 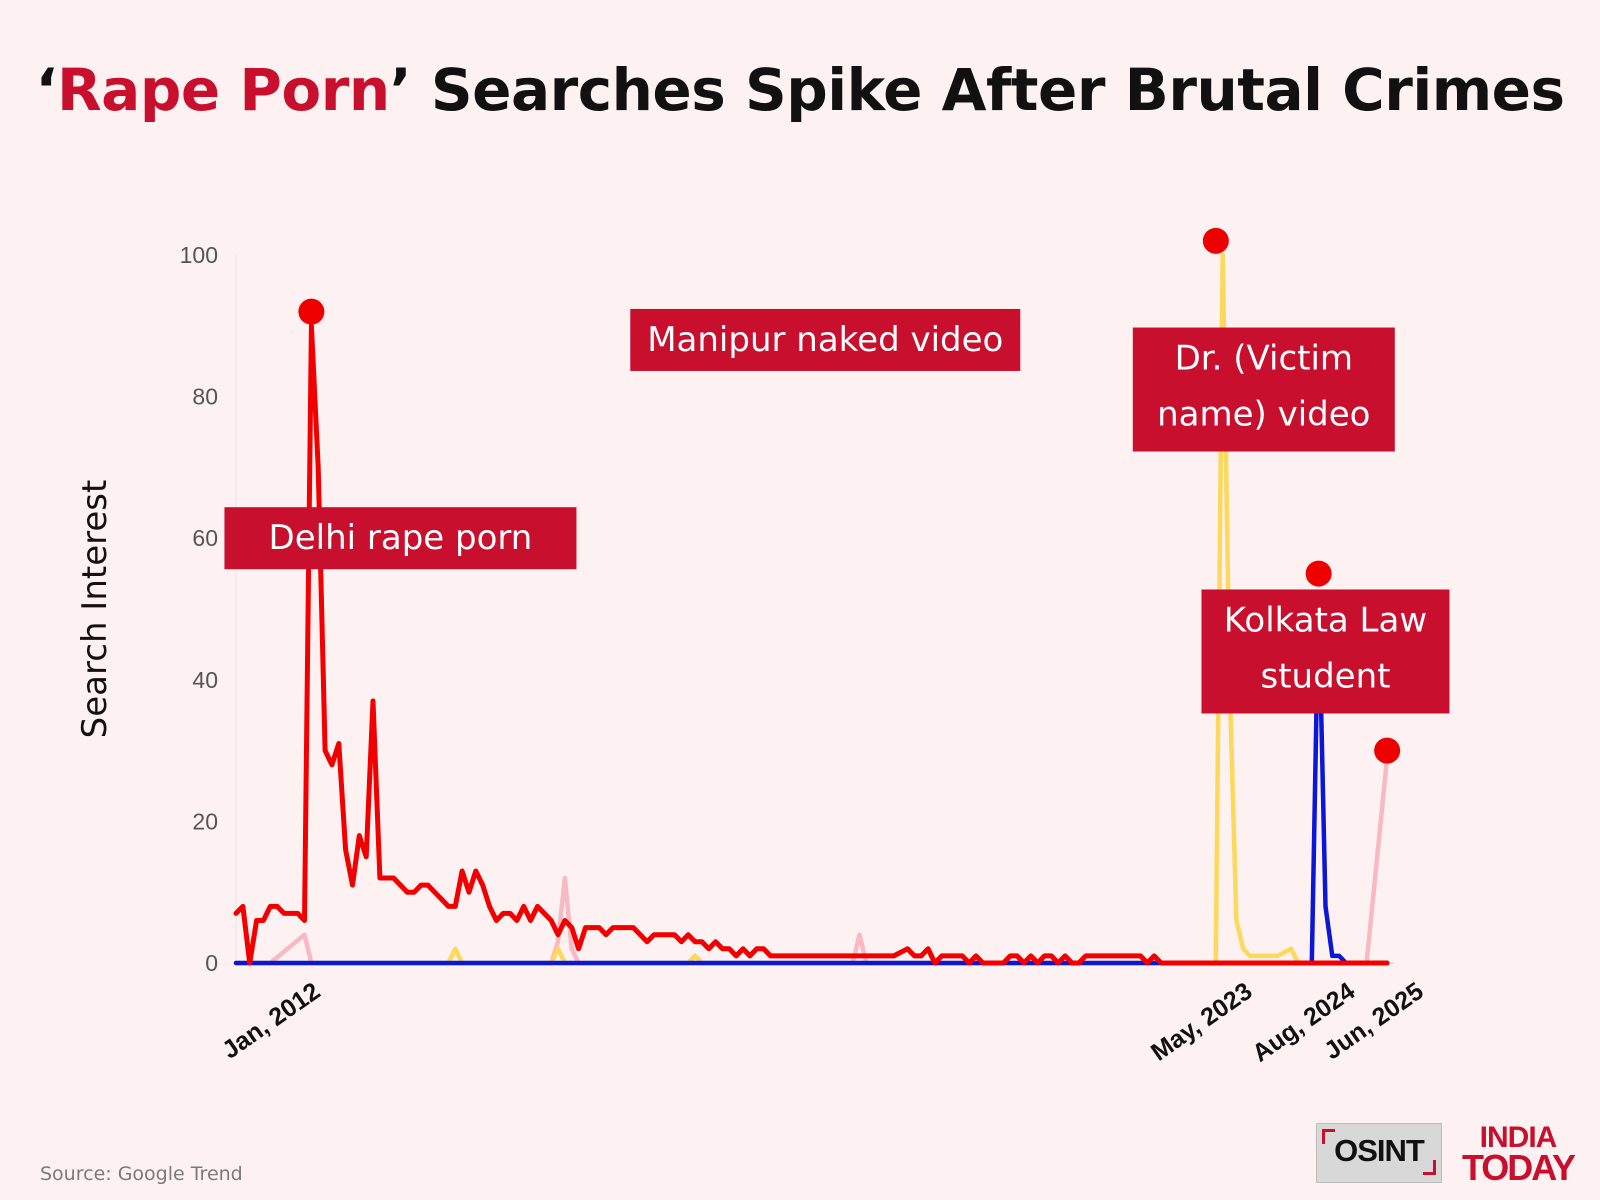 I want to click on x-tick-label: Jan, 2012, so click(x=271, y=1021).